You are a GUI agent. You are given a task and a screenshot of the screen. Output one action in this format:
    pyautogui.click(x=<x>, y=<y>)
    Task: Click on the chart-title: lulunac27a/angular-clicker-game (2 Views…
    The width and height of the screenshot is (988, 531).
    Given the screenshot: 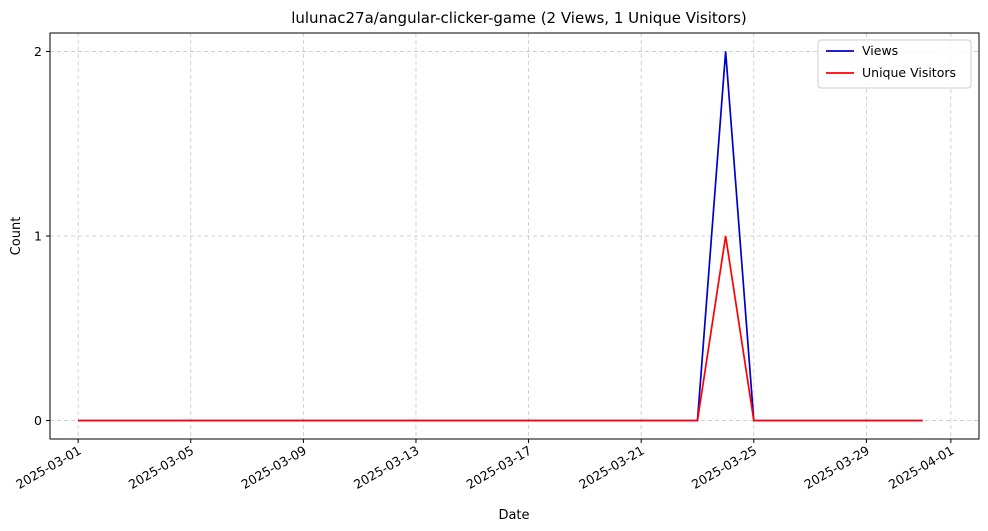 What is the action you would take?
    pyautogui.click(x=519, y=18)
    